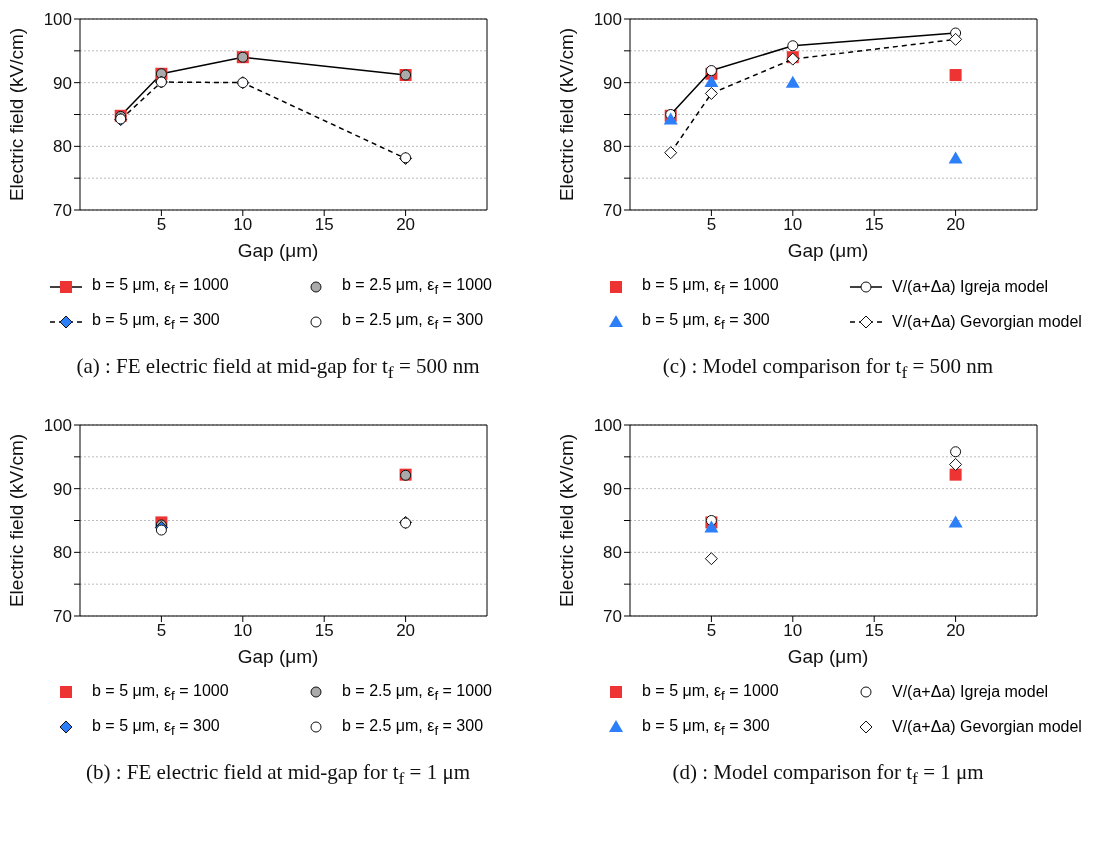 Image resolution: width=1099 pixels, height=855 pixels. I want to click on text: (a) : FE electric field at mid-gap for t$_{f}$ = 500 nm, so click(278, 369).